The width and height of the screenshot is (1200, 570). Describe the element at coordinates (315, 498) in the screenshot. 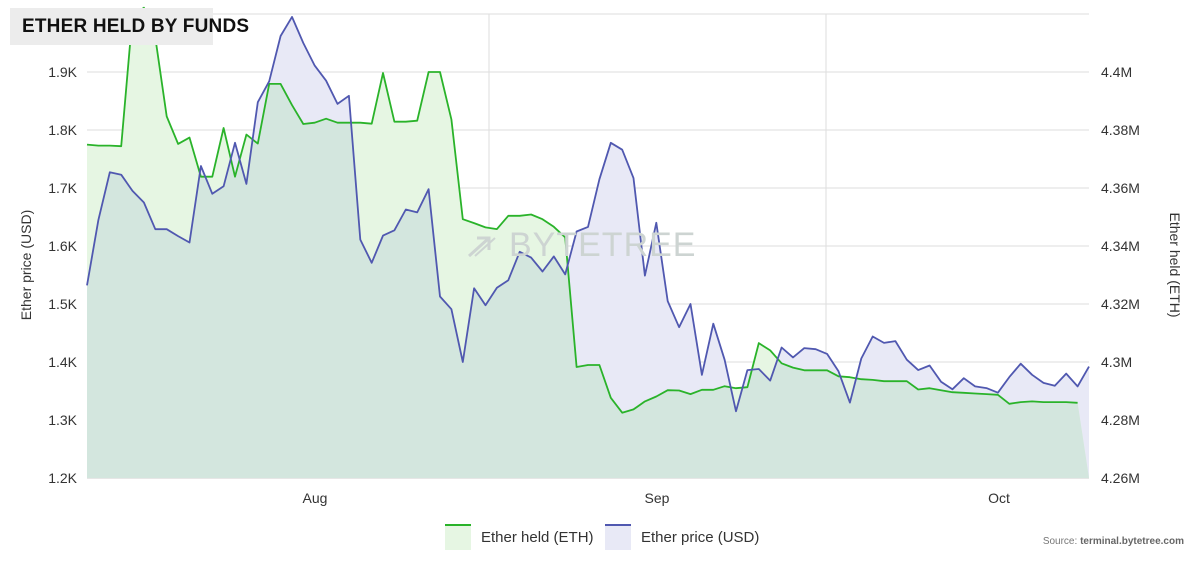

I see `x-tick-label: Aug` at that location.